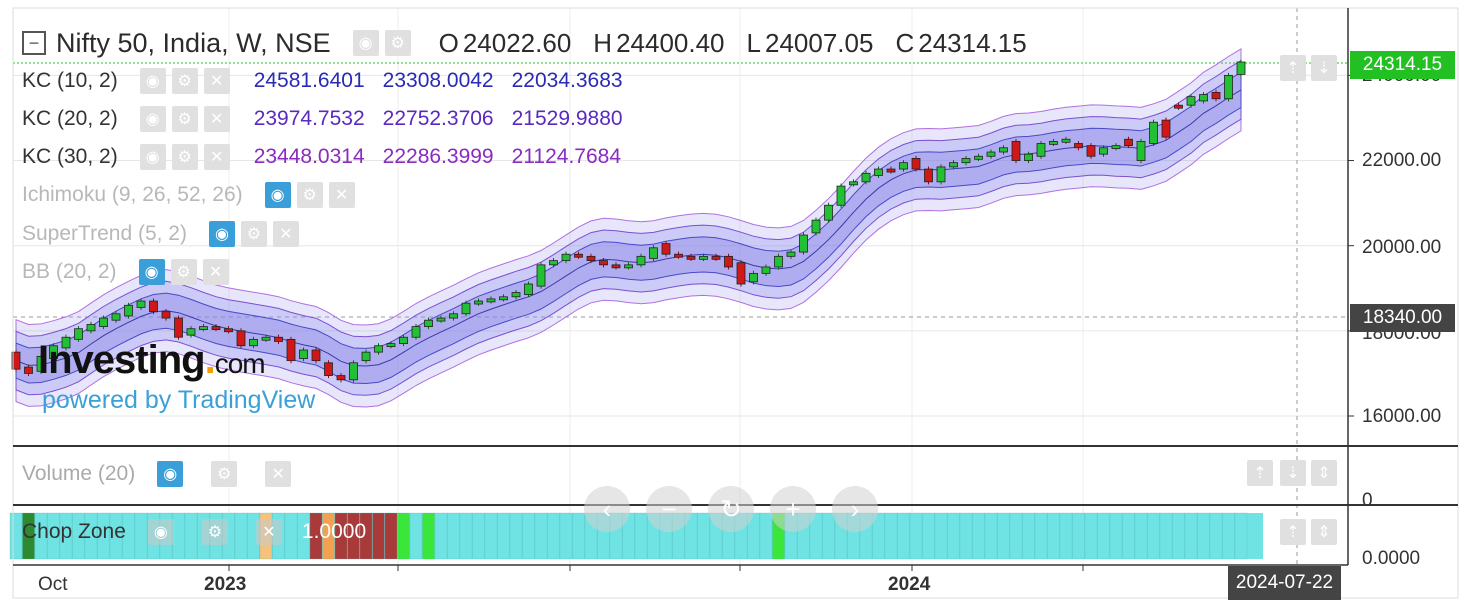 This screenshot has width=1477, height=605. Describe the element at coordinates (669, 509) in the screenshot. I see `minus-icon: −` at that location.